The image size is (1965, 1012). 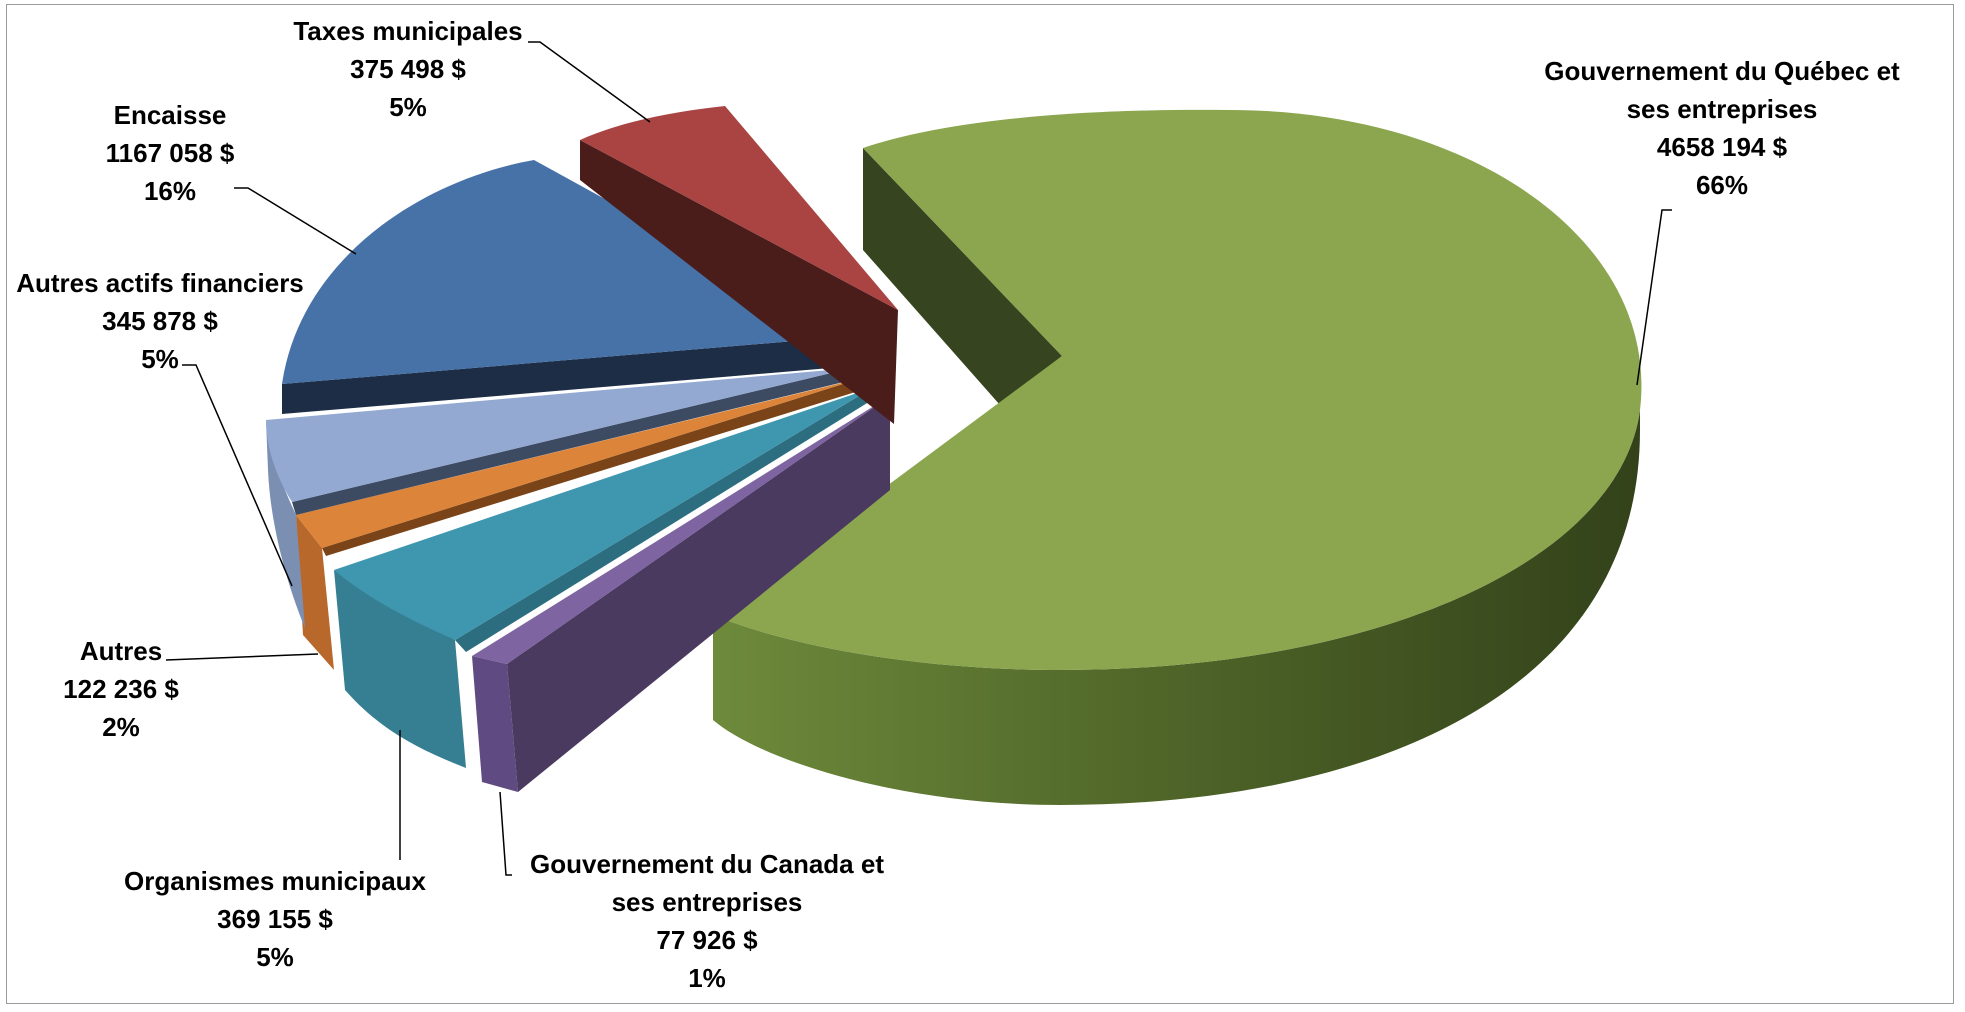 I want to click on percent-text: 2%, so click(x=121, y=727).